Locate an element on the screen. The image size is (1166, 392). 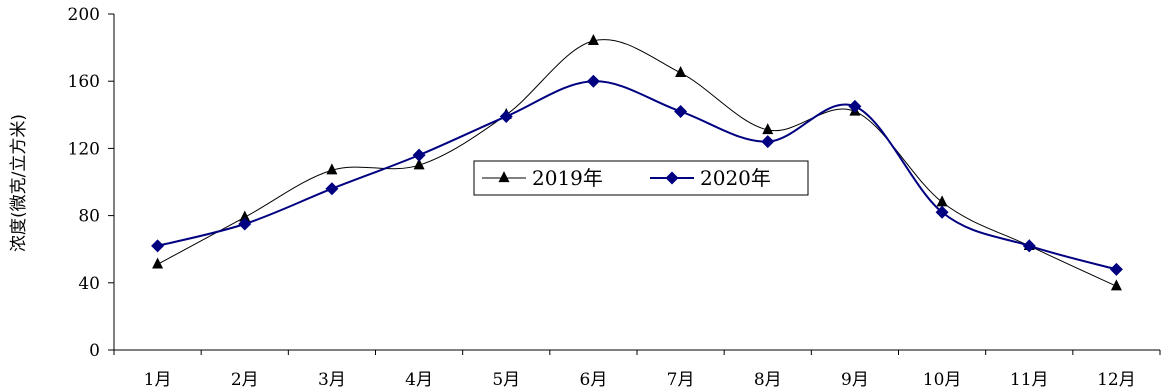
x-tick-label: 12月 is located at coordinates (1116, 380).